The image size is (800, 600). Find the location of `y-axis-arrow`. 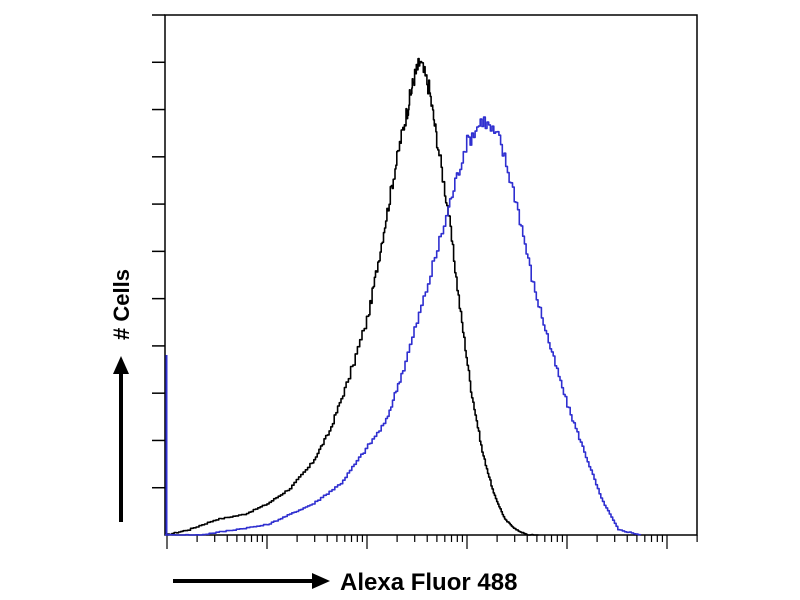

y-axis-arrow is located at coordinates (121, 439).